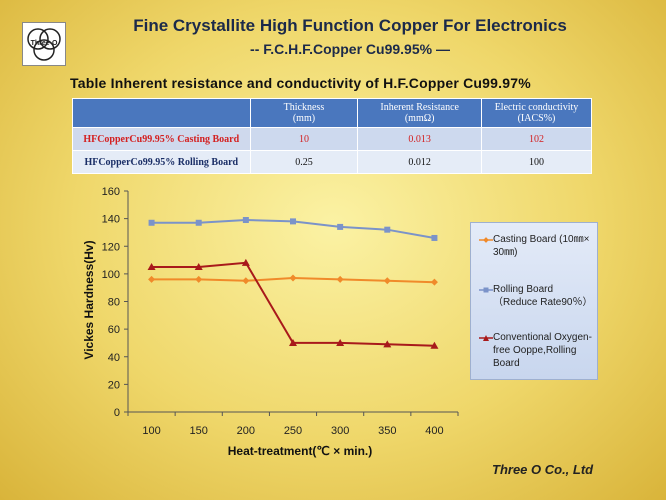  Describe the element at coordinates (300, 451) in the screenshot. I see `x-axis-label: Heat-treatment(℃ × min.)` at that location.